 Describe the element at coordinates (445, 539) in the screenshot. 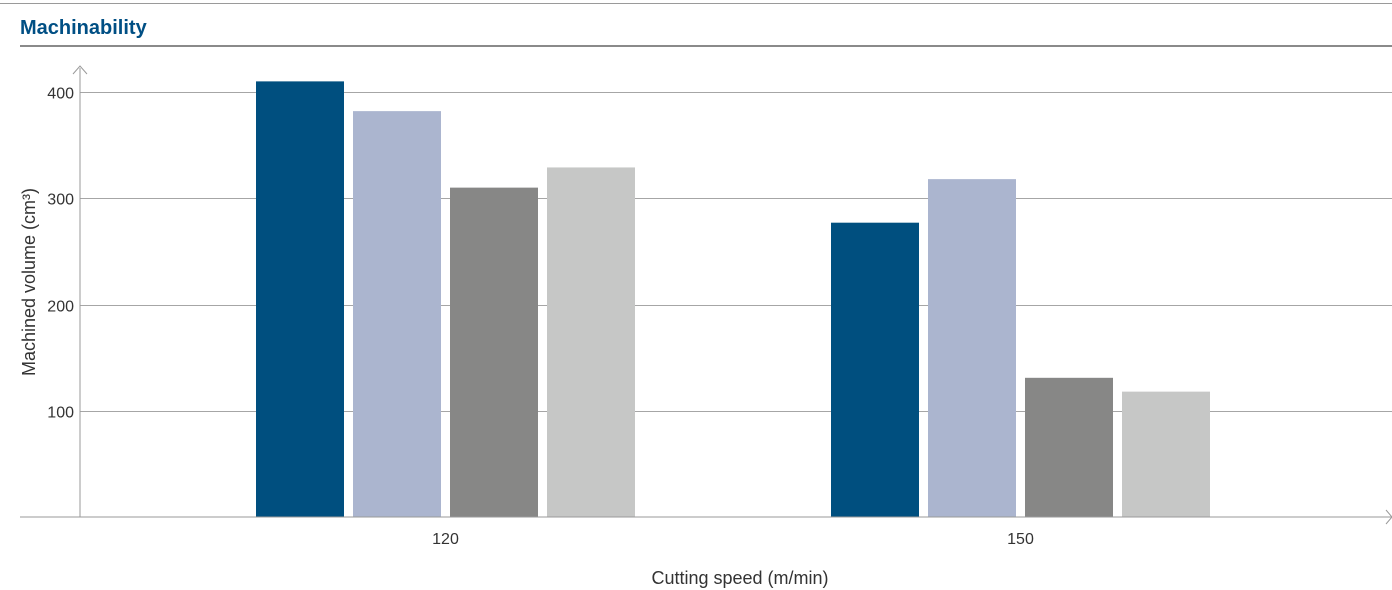

I see `x-tick-label: 120` at that location.